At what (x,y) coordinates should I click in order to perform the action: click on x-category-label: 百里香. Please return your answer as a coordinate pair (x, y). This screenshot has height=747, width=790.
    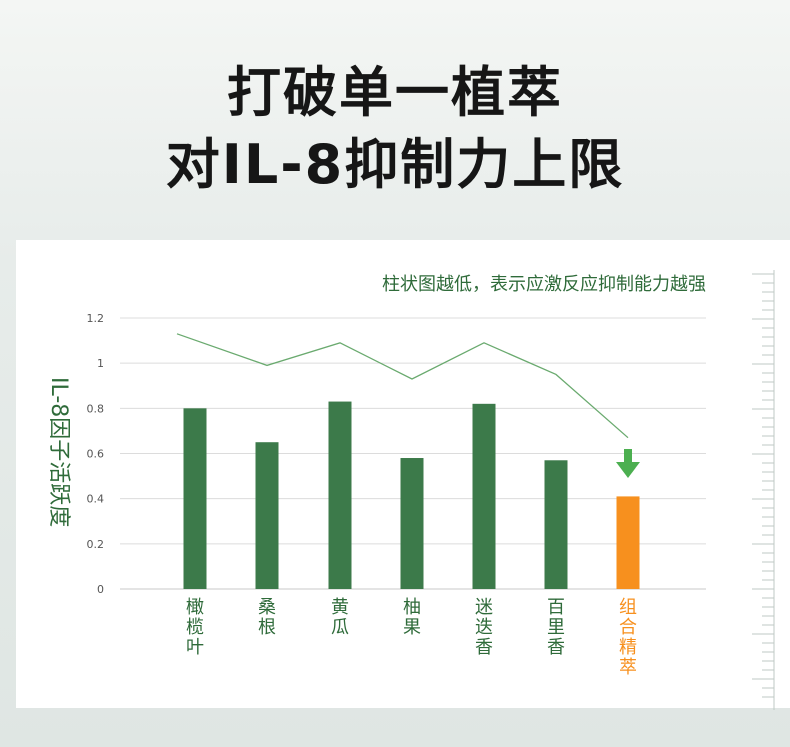
    Looking at the image, I should click on (556, 627).